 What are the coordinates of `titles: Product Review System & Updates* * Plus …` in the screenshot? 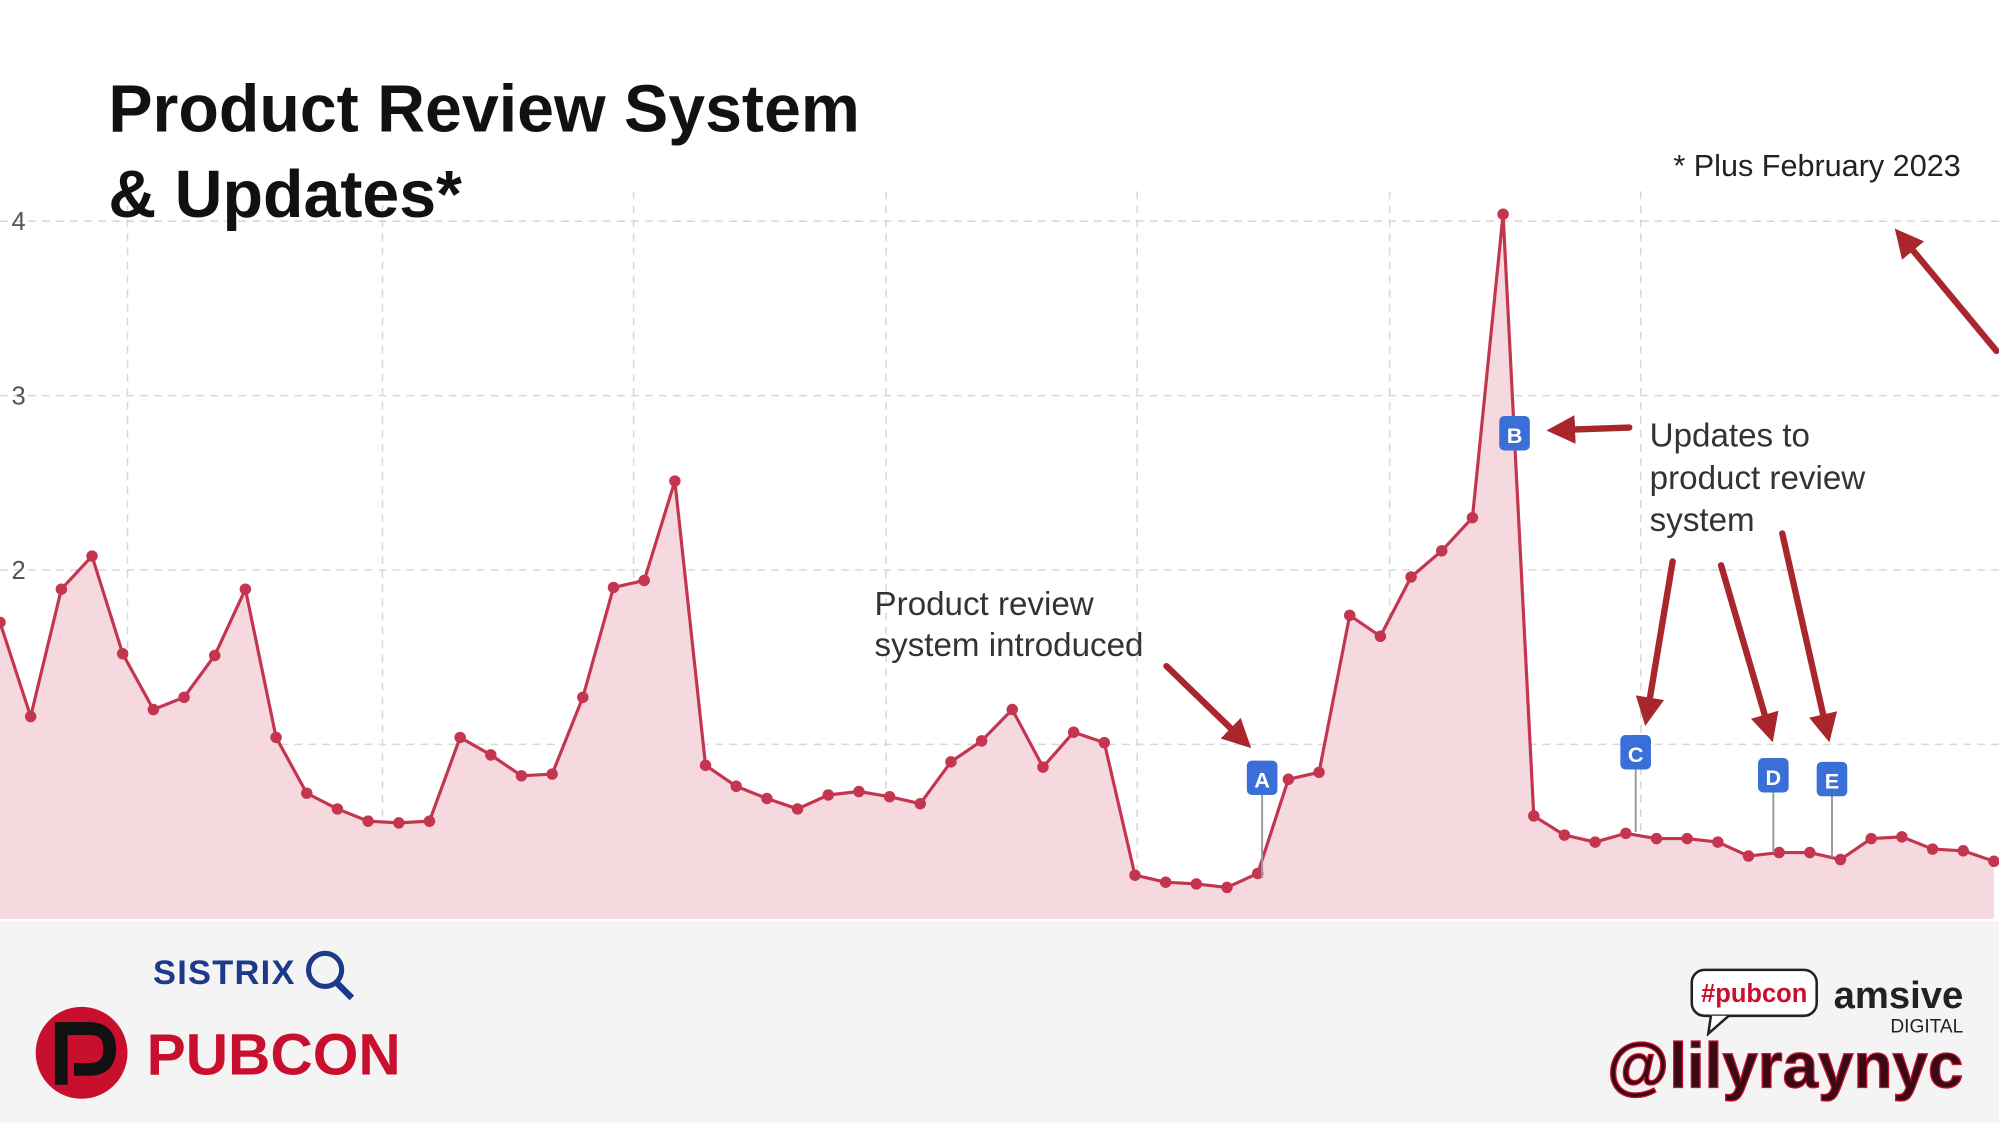 It's located at (1034, 152).